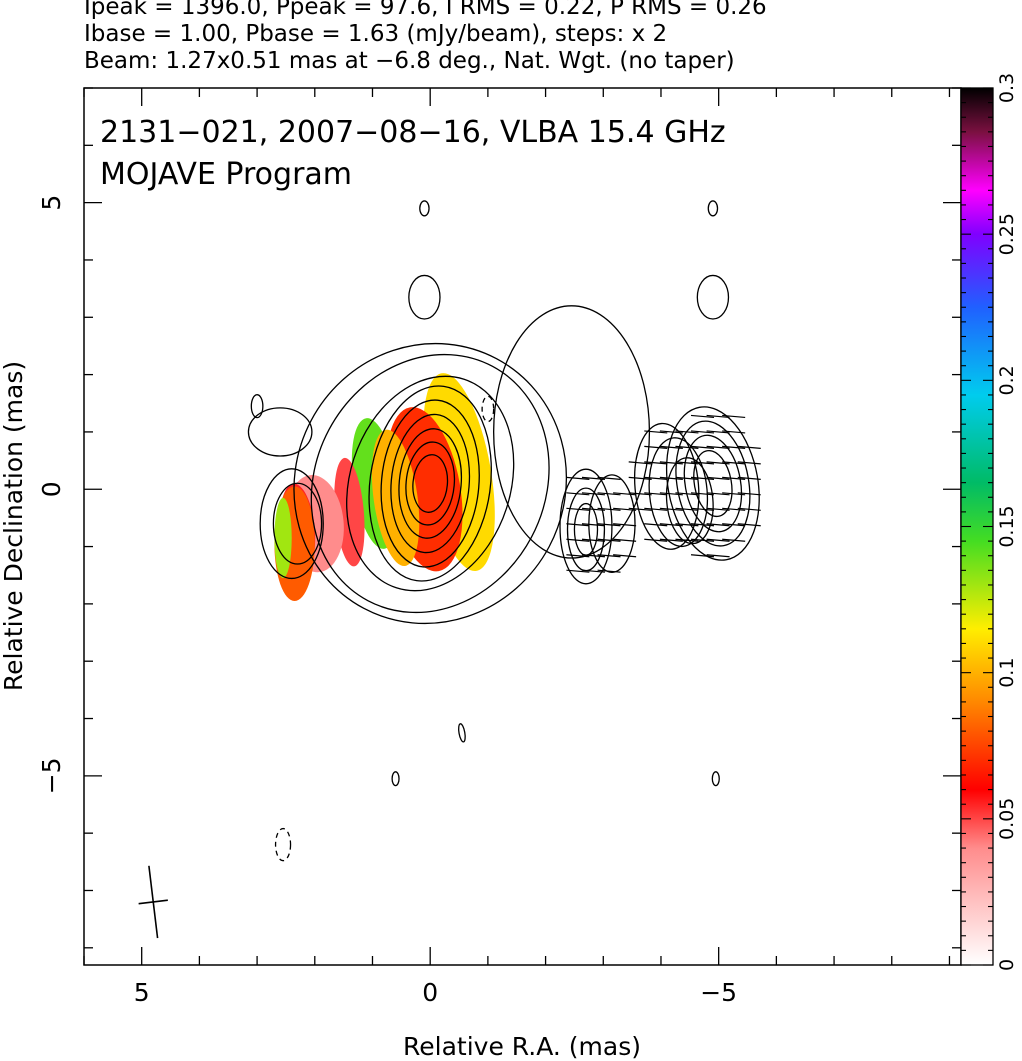 The width and height of the screenshot is (1022, 1061). What do you see at coordinates (51, 489) in the screenshot?
I see `y-tick-label: 0` at bounding box center [51, 489].